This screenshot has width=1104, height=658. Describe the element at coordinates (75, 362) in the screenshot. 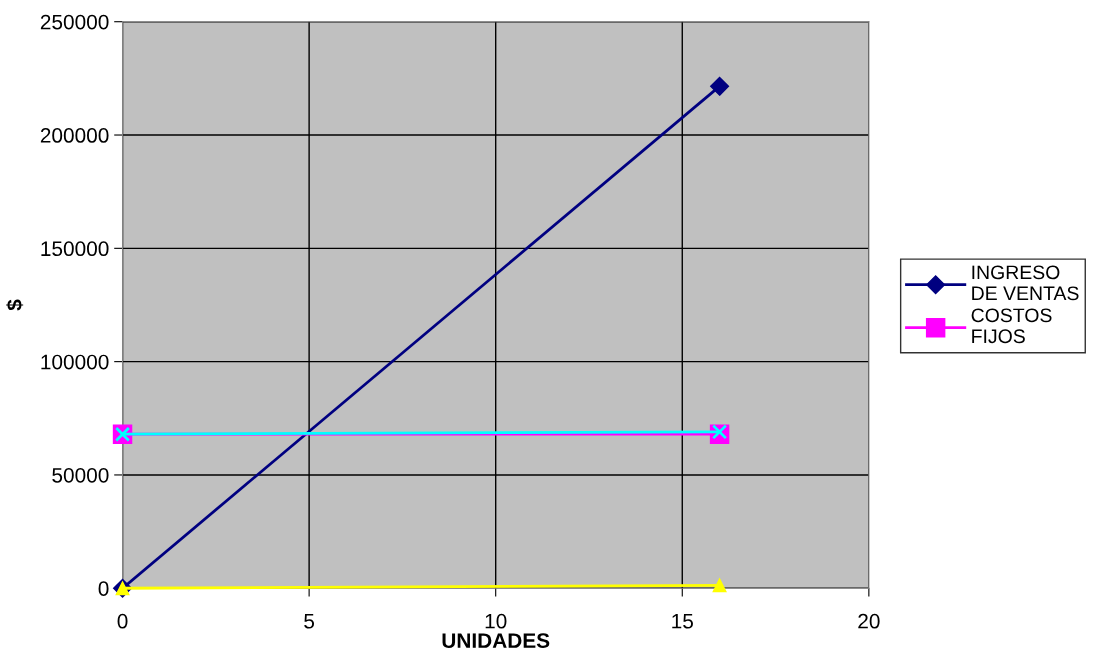

I see `y-tick-label: 100000` at that location.